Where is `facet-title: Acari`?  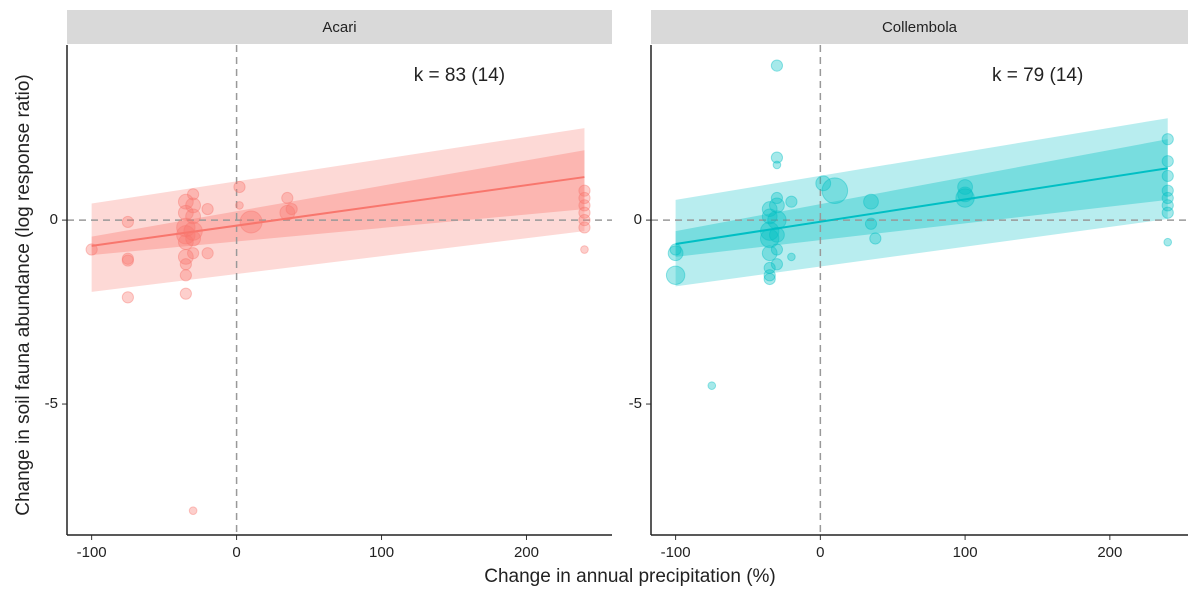 facet-title: Acari is located at coordinates (339, 27).